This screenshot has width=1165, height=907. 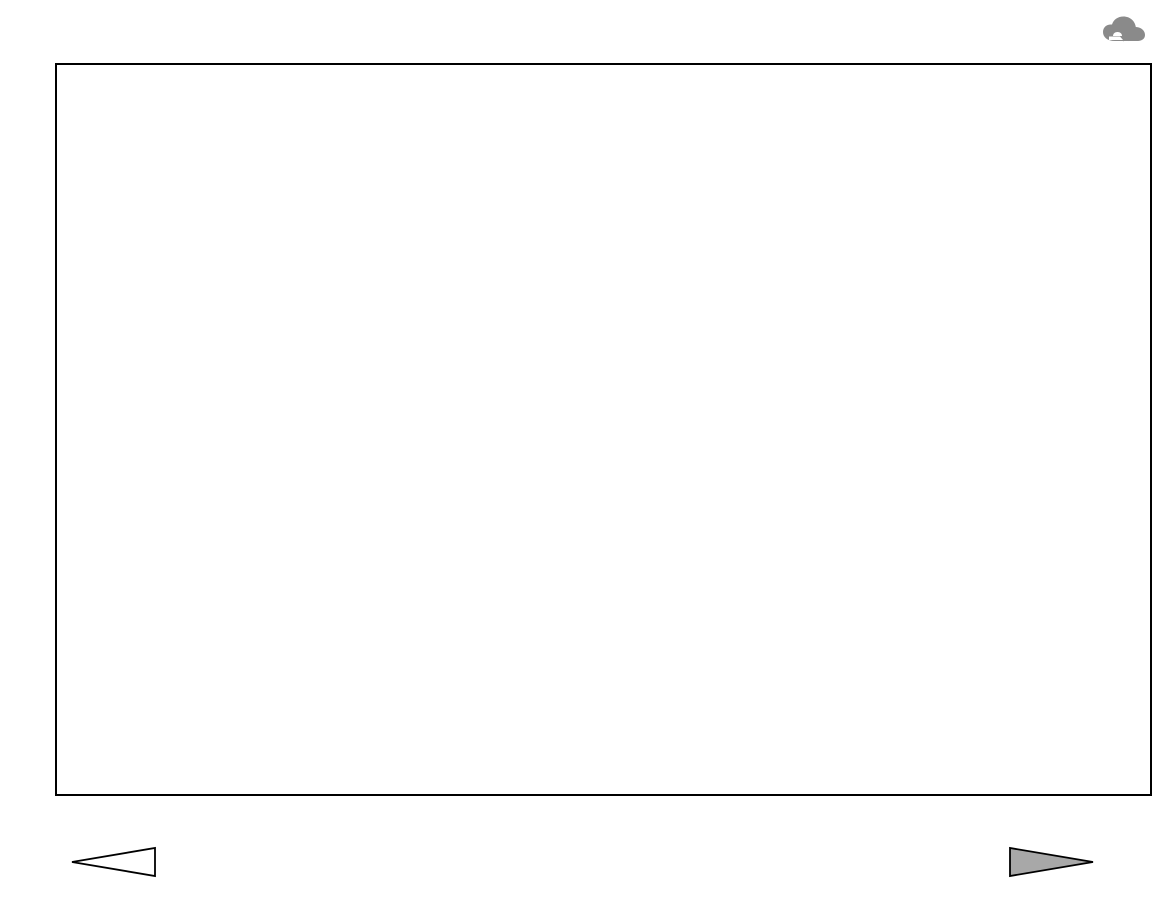 I want to click on colorbar-extend-arrows, so click(x=582, y=862).